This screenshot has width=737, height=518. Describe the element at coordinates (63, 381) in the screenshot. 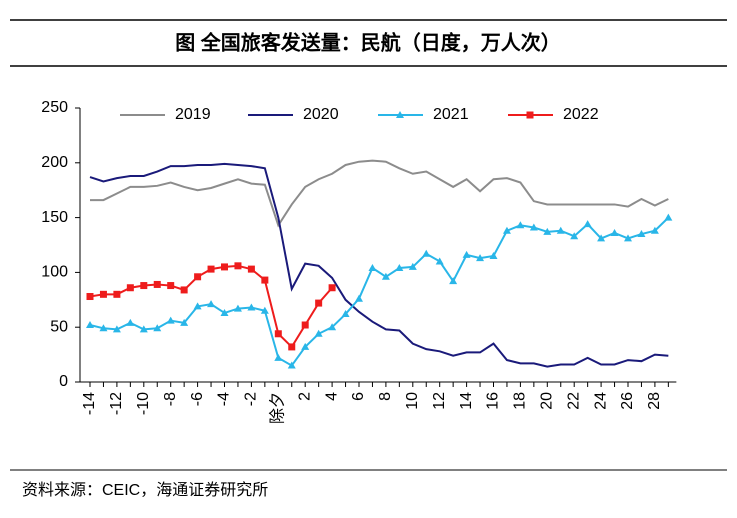

I see `y-tick-label: 0` at that location.